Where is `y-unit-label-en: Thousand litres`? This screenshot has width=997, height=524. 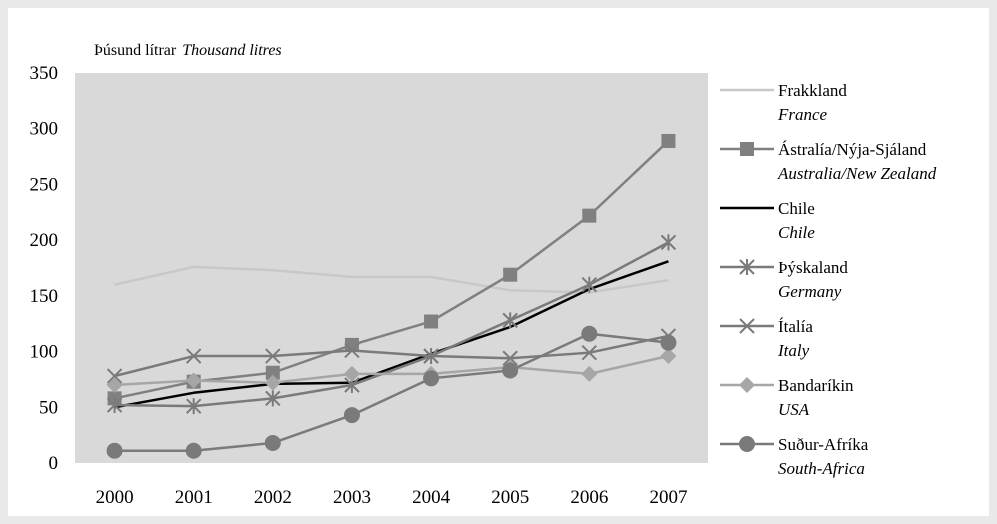 y-unit-label-en: Thousand litres is located at coordinates (231, 50).